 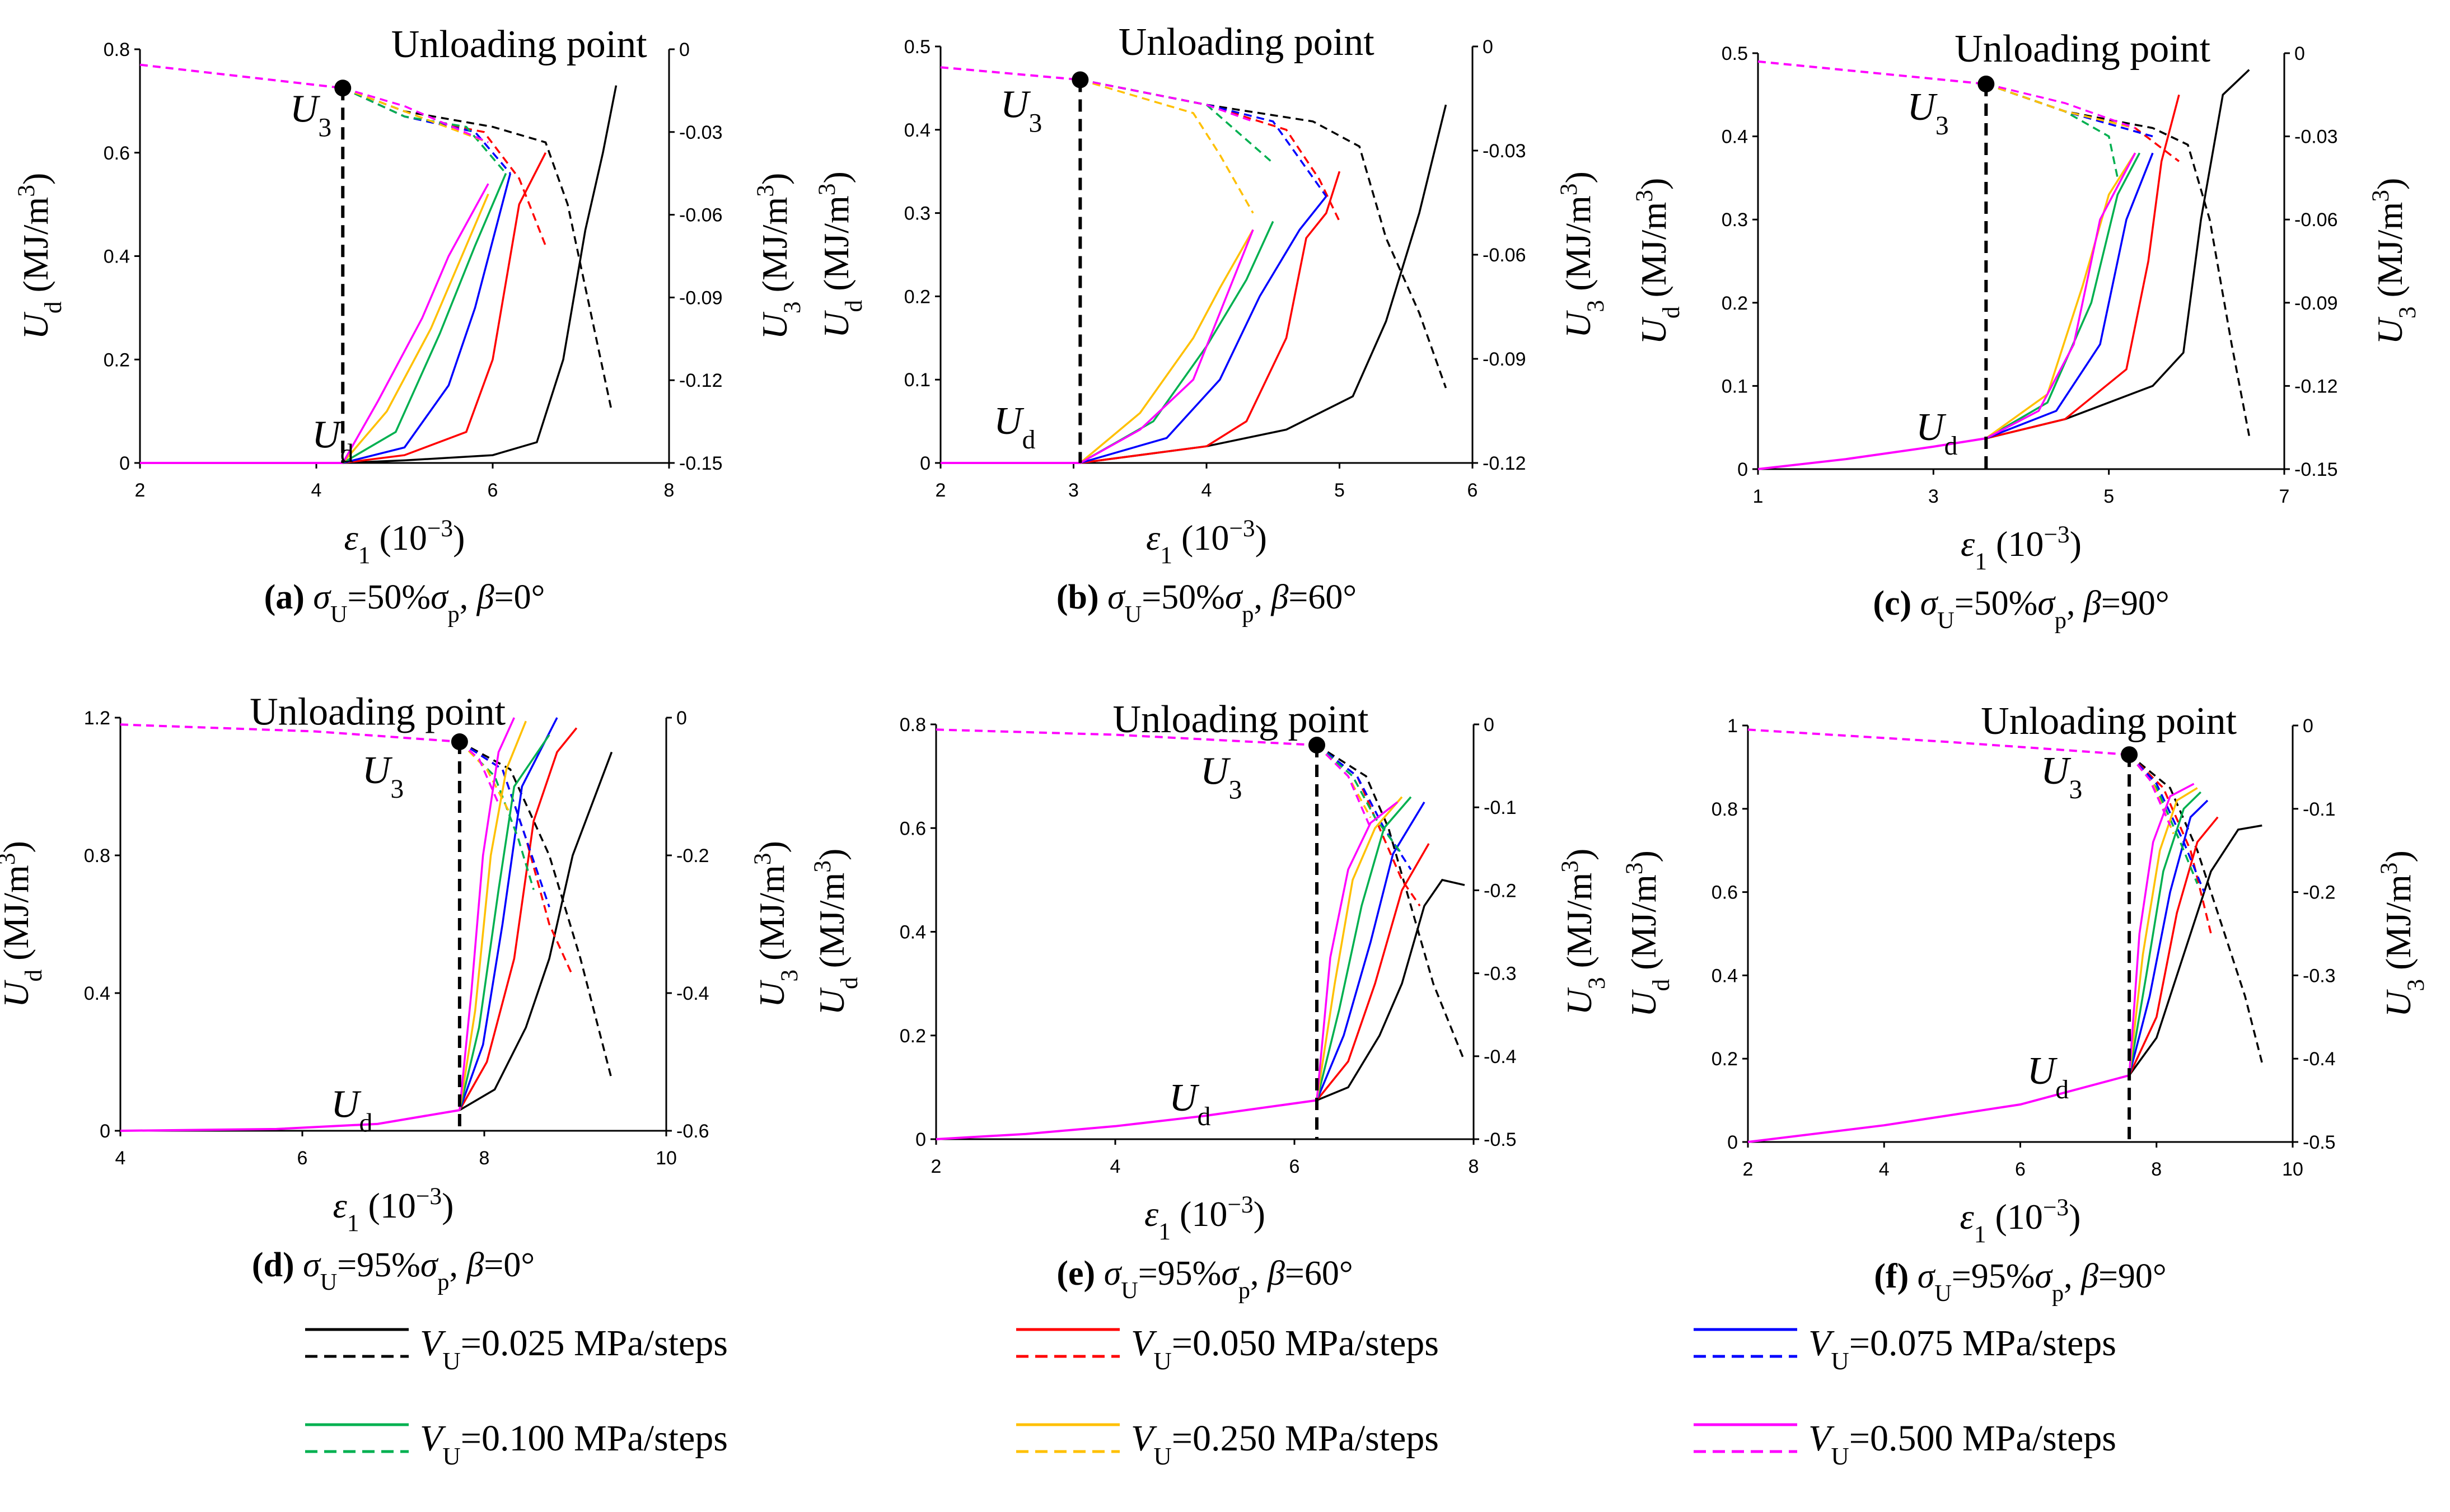 What do you see at coordinates (1892, 1276) in the screenshot?
I see `panel-caption-part: f` at bounding box center [1892, 1276].